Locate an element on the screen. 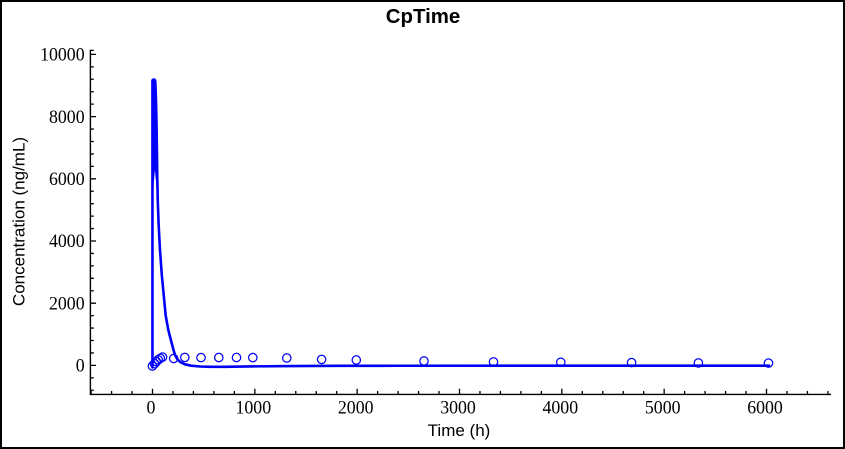 Image resolution: width=845 pixels, height=449 pixels. svg-text: 10000 is located at coordinates (62, 55).